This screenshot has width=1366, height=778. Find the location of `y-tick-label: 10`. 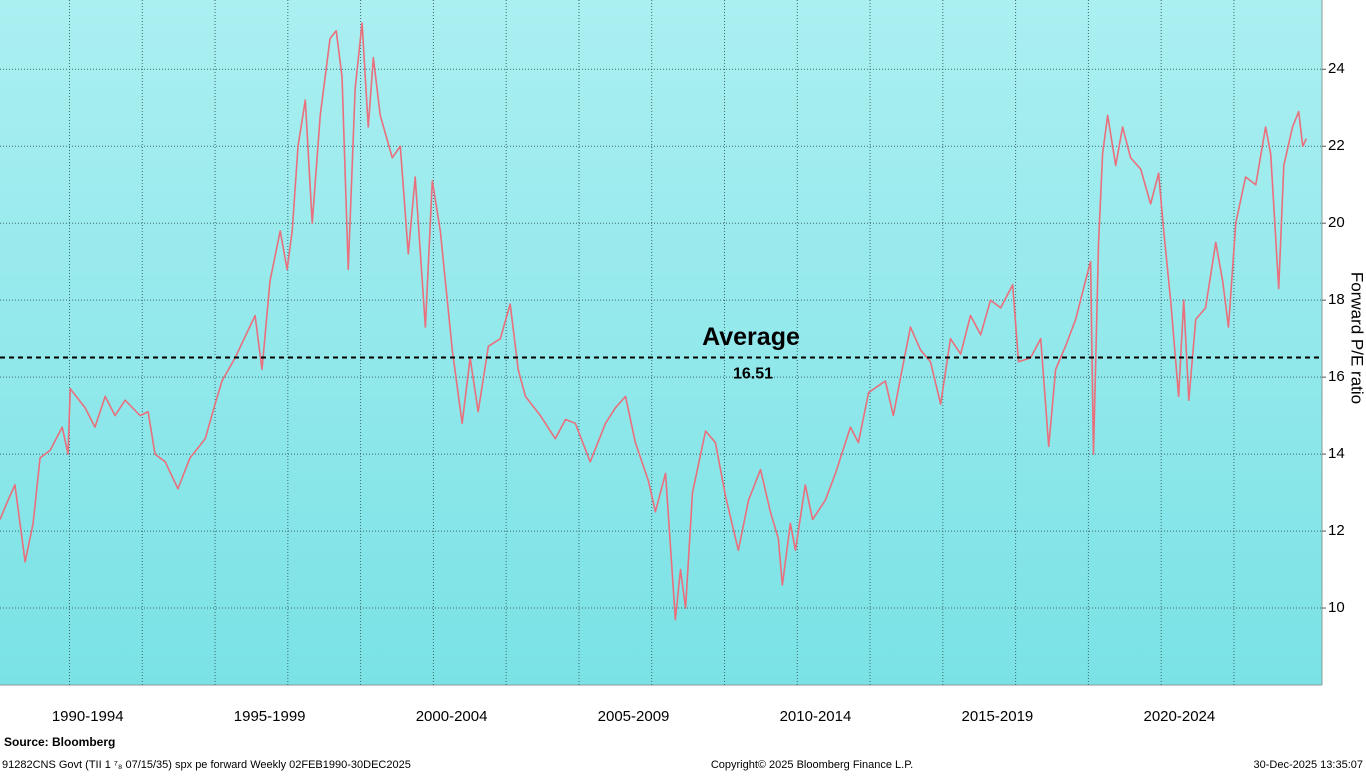

y-tick-label: 10 is located at coordinates (1336, 607).